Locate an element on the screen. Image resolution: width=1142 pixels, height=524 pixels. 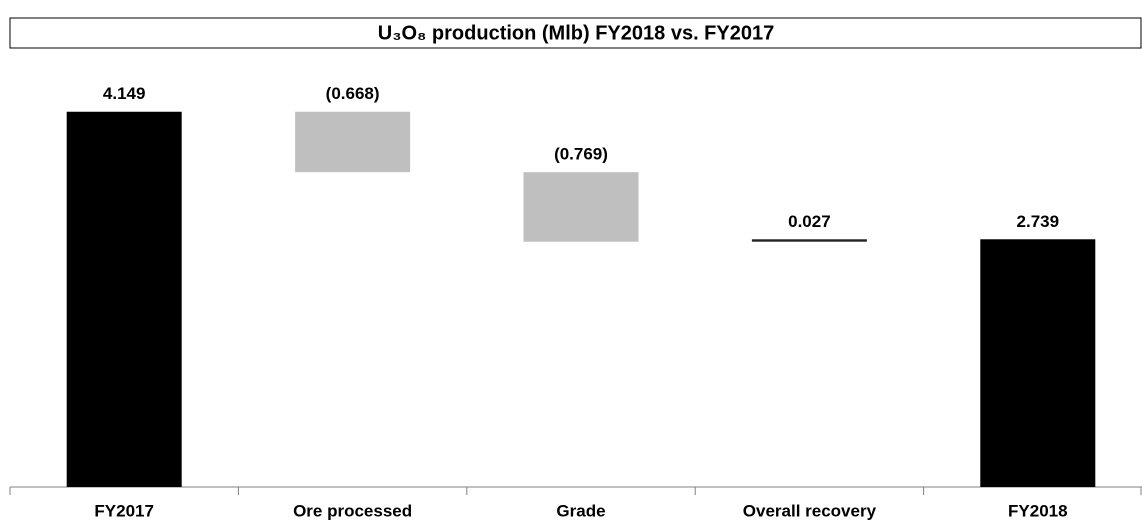
chart-title: U₃O₈ production (Mlb) FY2018 vs. FY2017 is located at coordinates (576, 33).